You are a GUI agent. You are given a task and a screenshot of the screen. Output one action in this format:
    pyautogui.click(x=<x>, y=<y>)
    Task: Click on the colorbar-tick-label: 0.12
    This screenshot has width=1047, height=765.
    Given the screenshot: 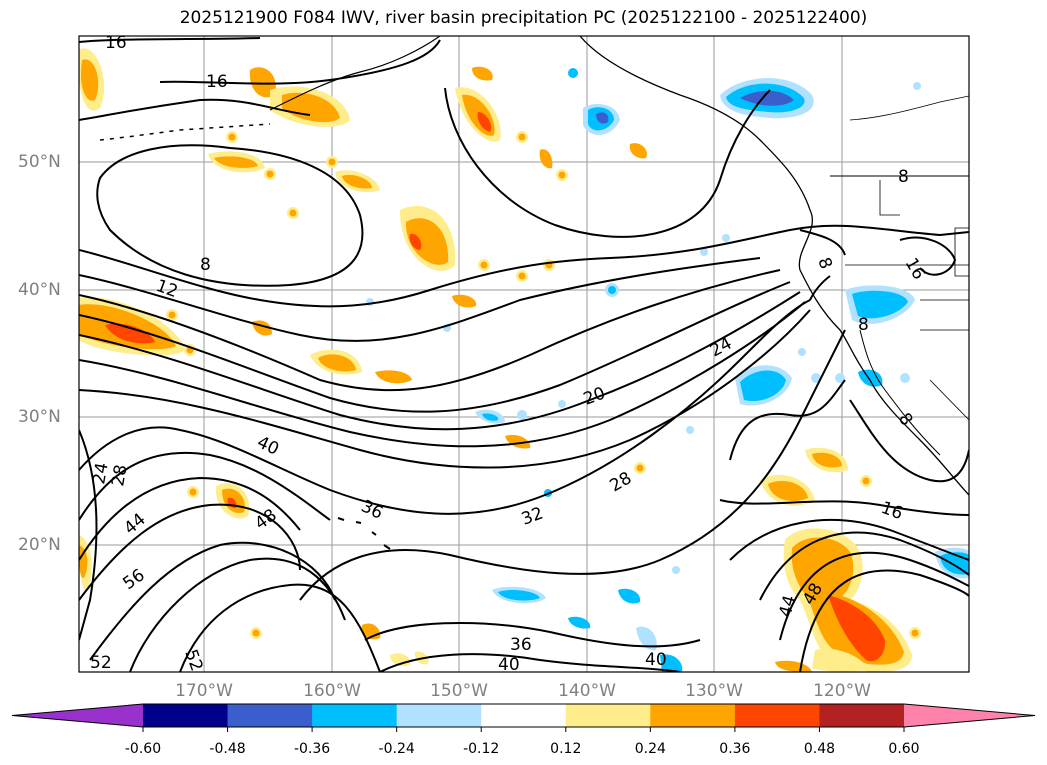 What is the action you would take?
    pyautogui.click(x=566, y=749)
    